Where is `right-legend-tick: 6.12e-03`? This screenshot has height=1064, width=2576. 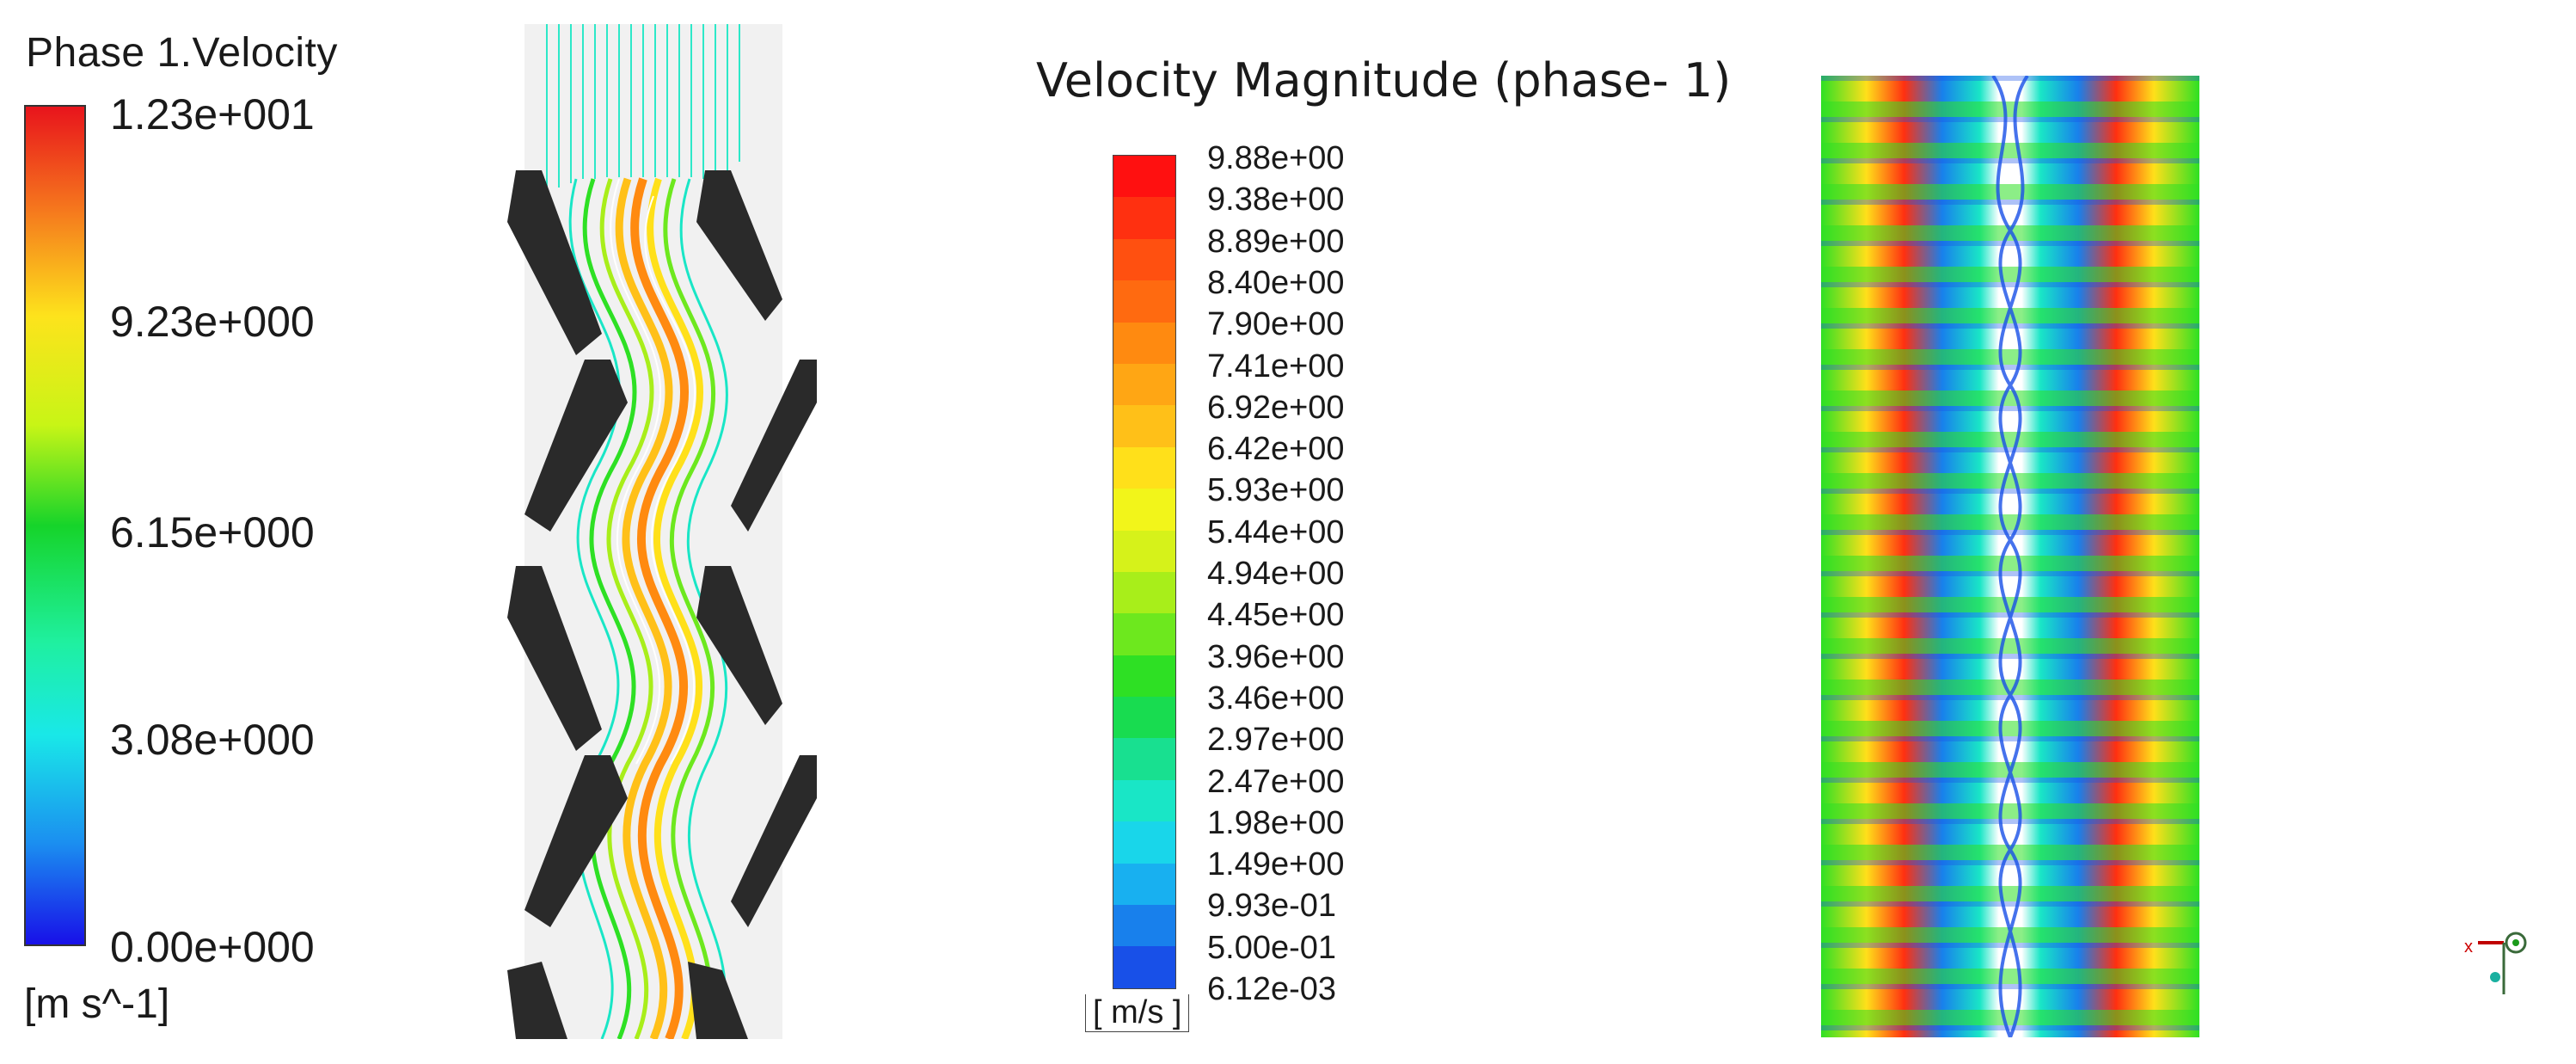 right-legend-tick: 6.12e-03 is located at coordinates (1272, 989).